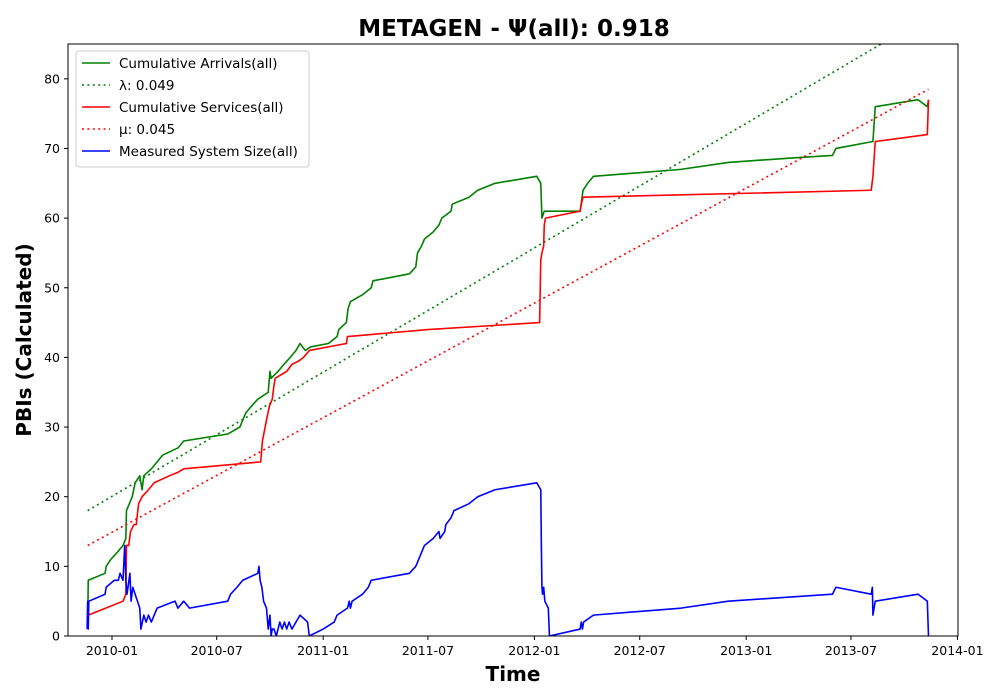 The width and height of the screenshot is (1000, 700). Describe the element at coordinates (208, 152) in the screenshot. I see `legend-label-4: Measured System Size(all)` at that location.